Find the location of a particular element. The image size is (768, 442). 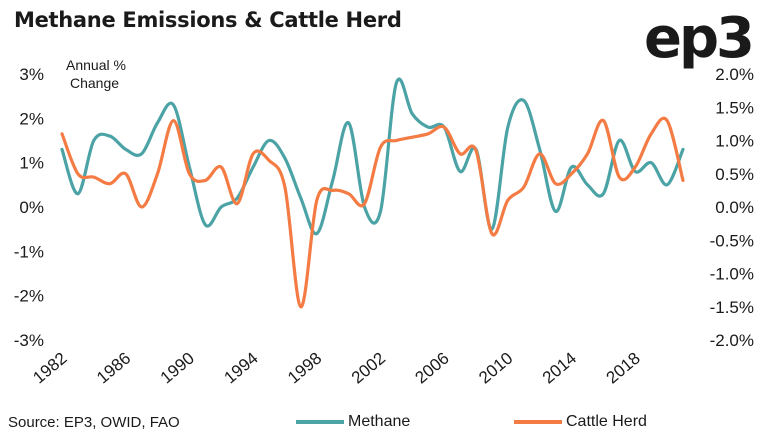

y-right-tick-label: -1.0% is located at coordinates (732, 274).